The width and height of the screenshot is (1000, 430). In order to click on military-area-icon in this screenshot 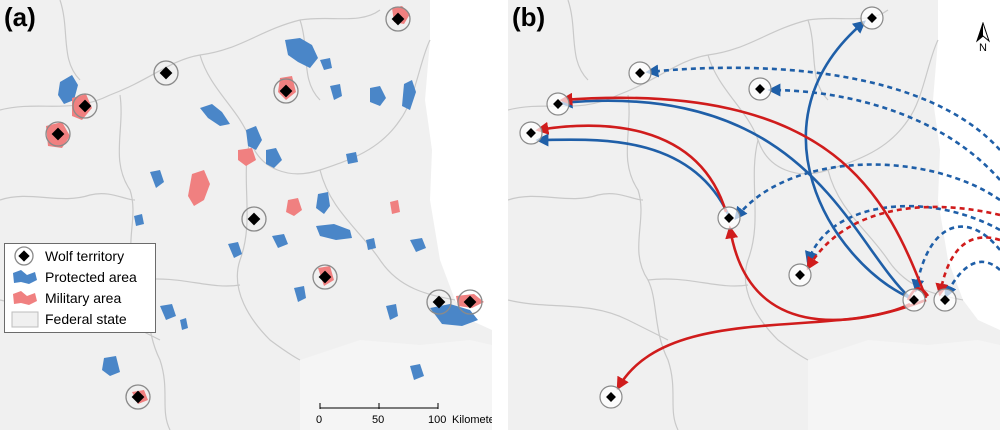, I will do `click(25, 298)`.